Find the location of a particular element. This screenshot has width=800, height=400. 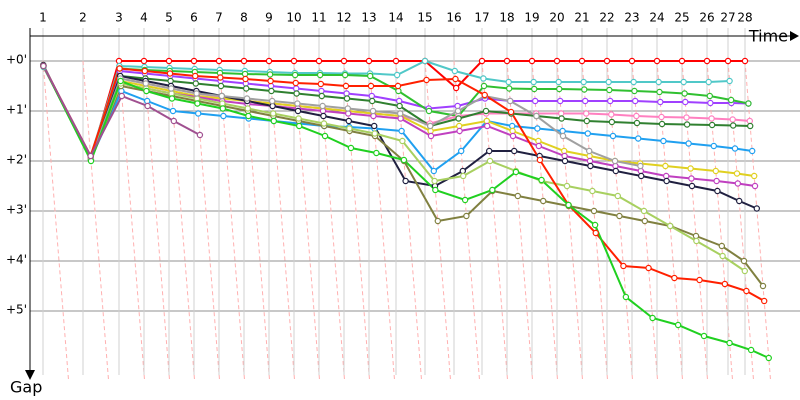

y-tick-label: +1' is located at coordinates (16, 110).